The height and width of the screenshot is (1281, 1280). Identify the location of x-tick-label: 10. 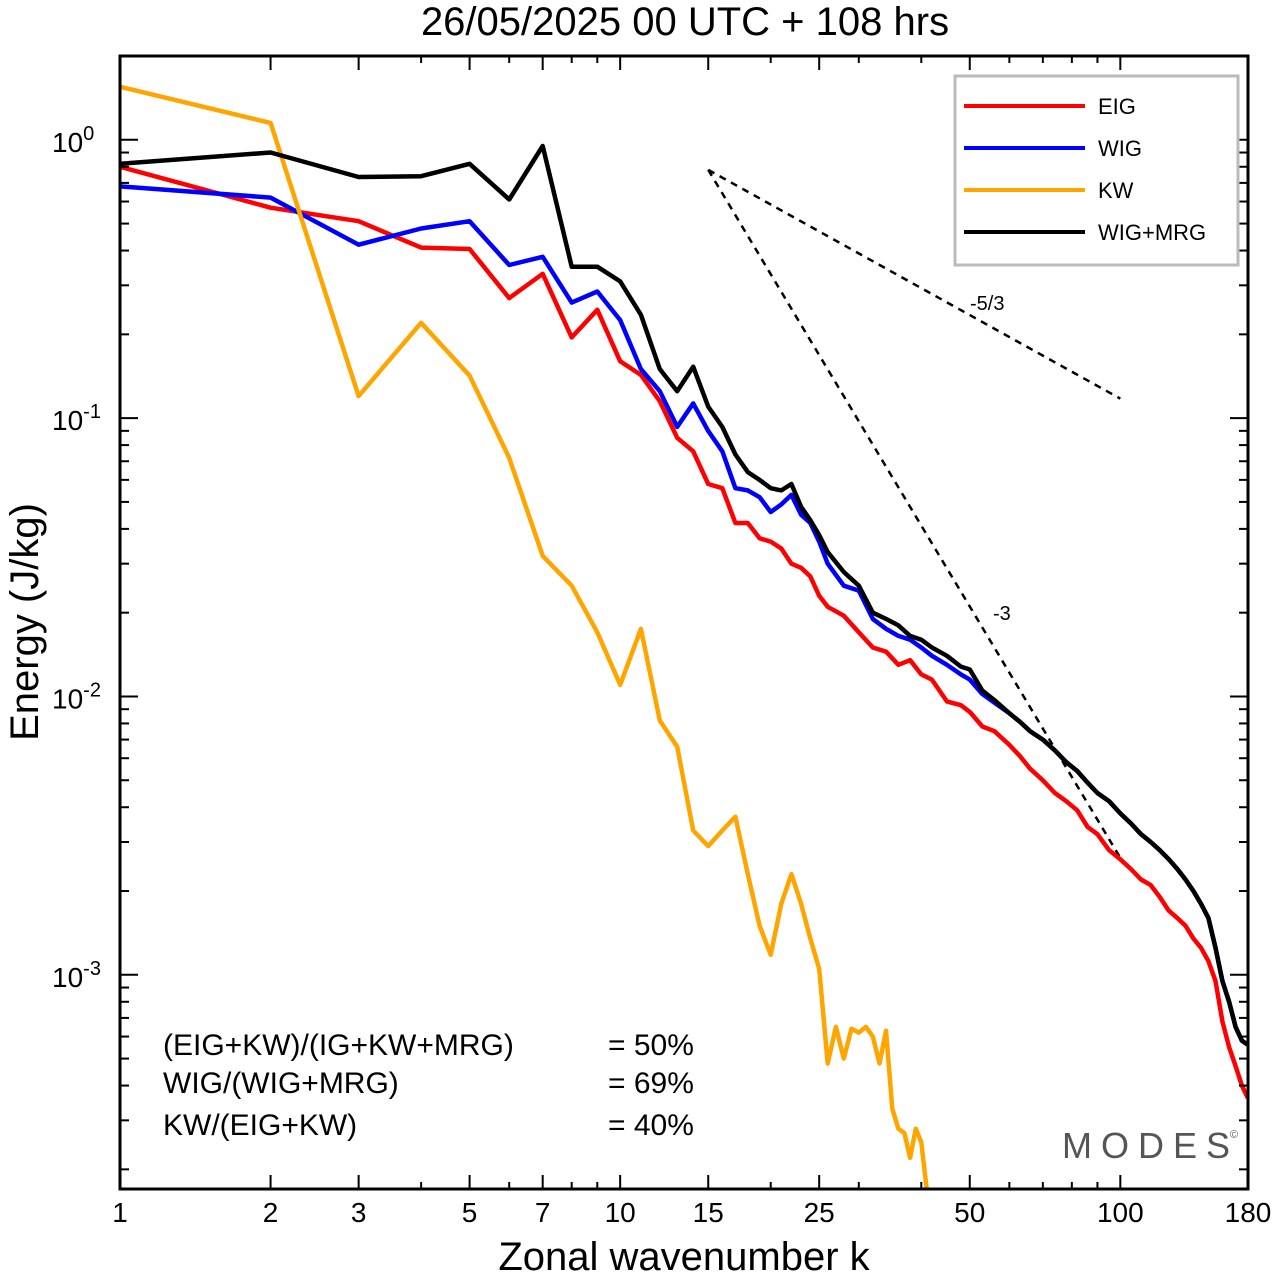
(620, 1212).